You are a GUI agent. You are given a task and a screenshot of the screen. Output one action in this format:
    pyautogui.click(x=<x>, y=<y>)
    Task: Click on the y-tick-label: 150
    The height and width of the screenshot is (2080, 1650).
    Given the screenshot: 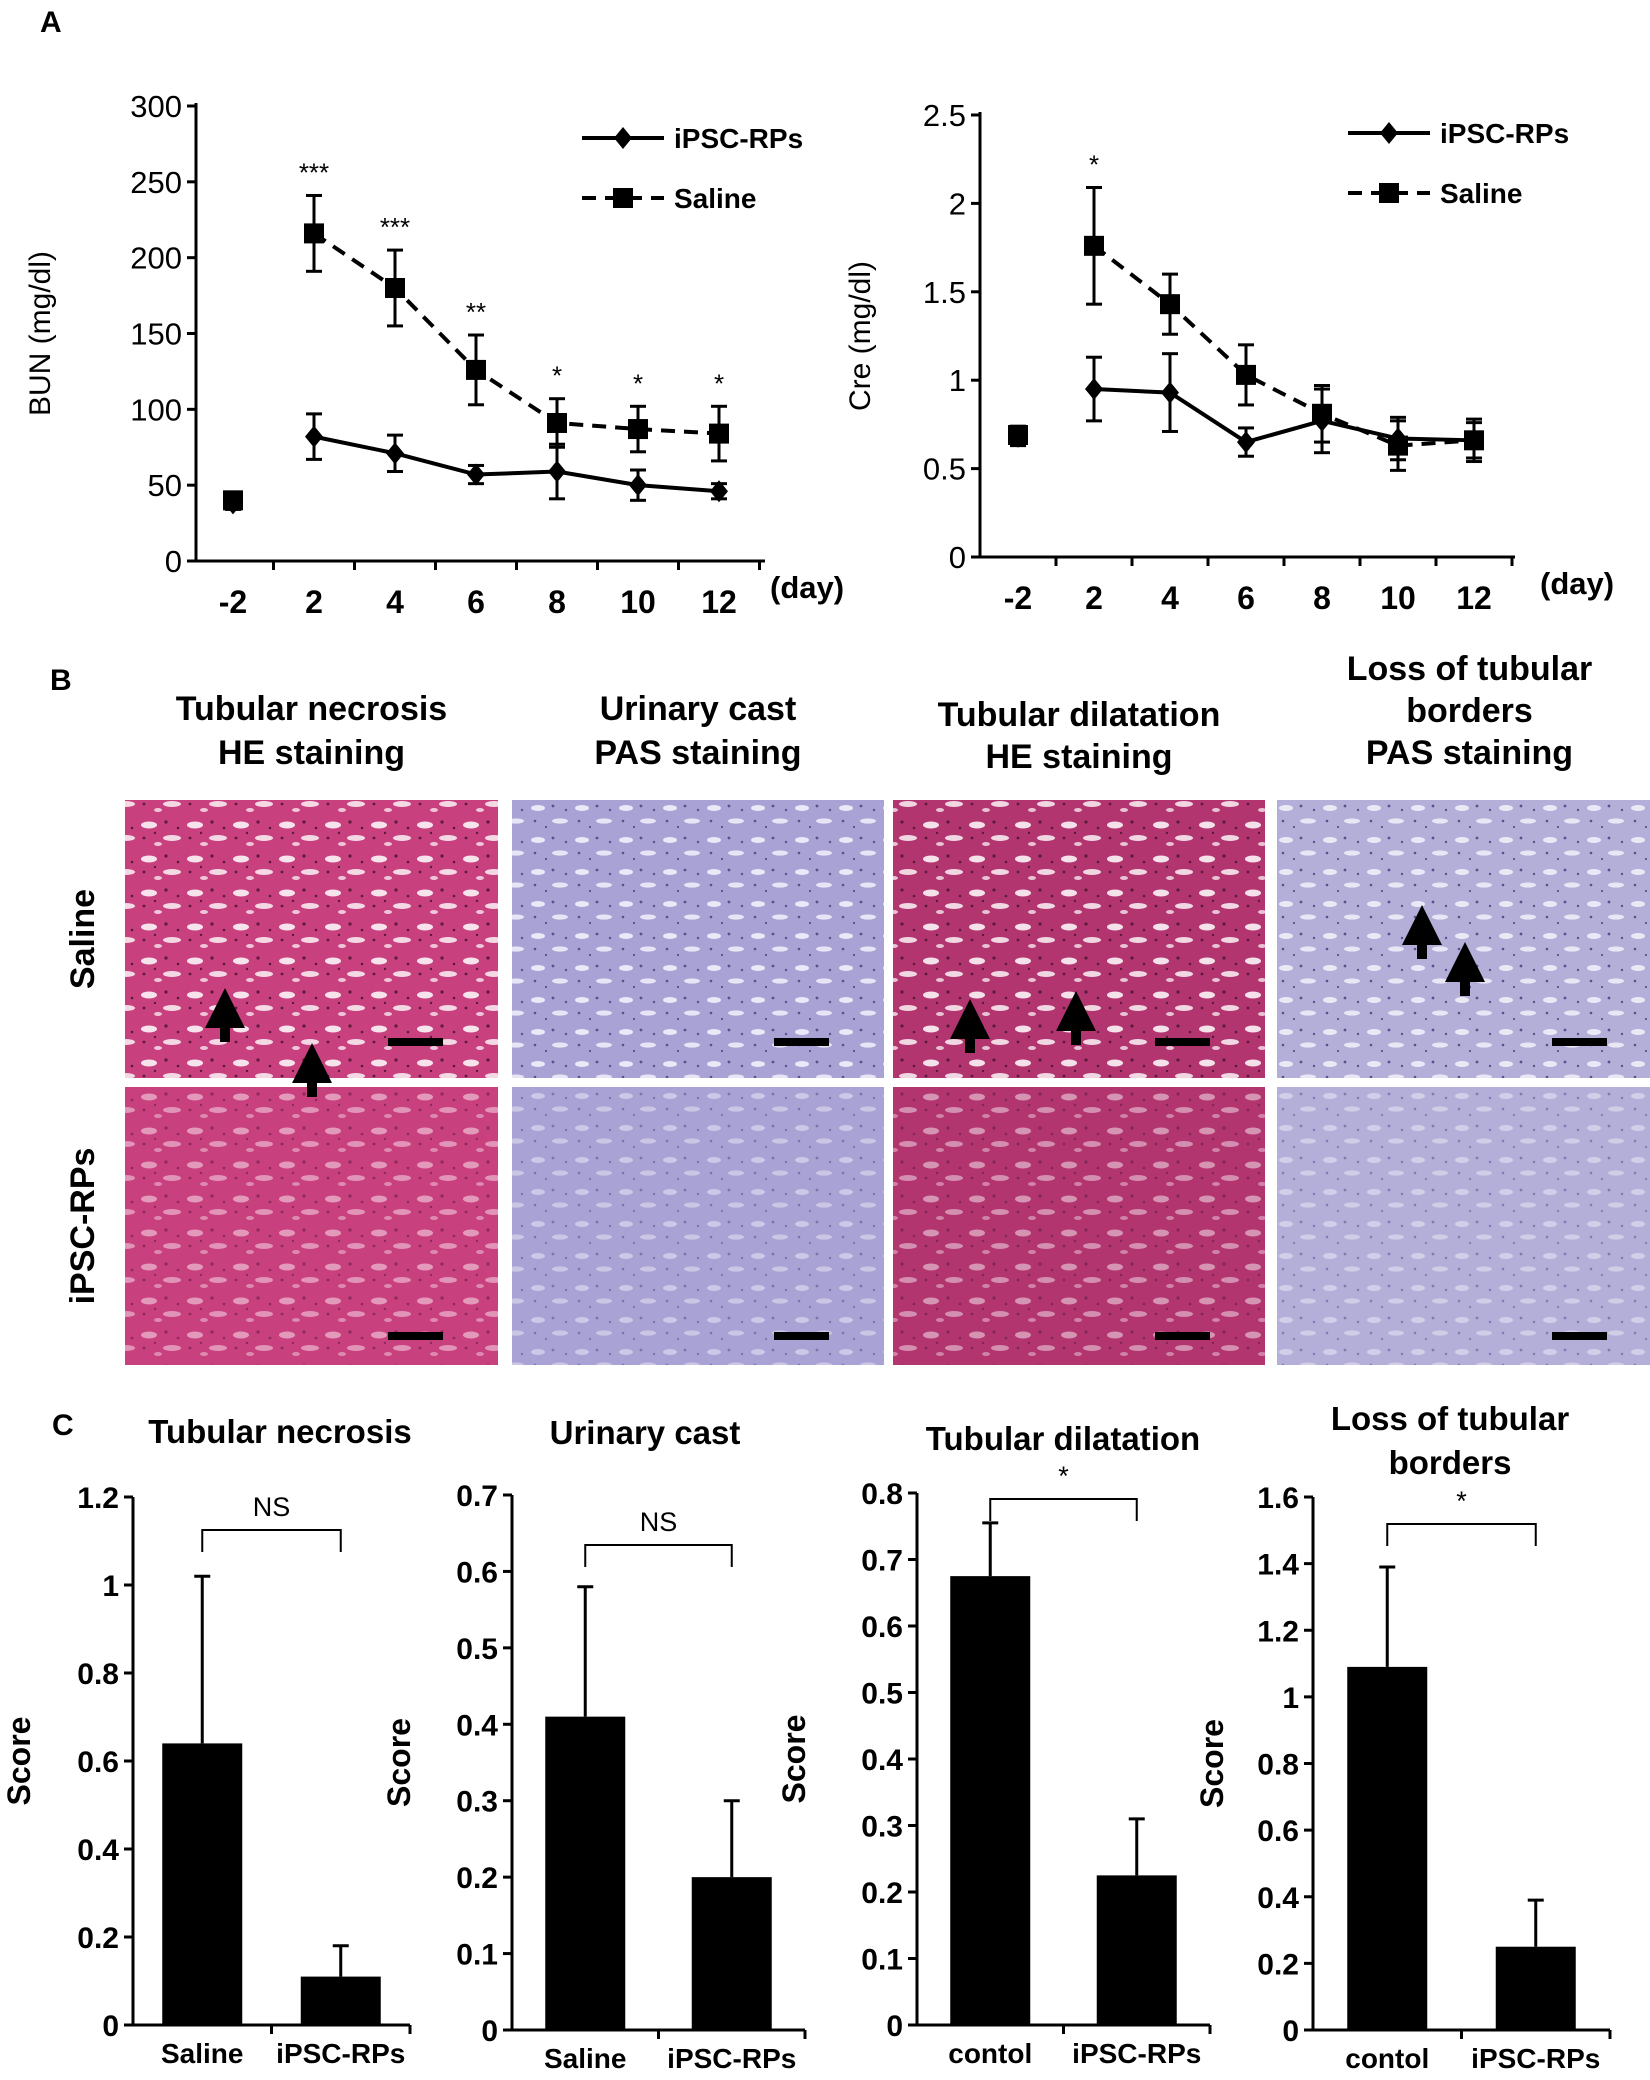 What is the action you would take?
    pyautogui.click(x=156, y=334)
    